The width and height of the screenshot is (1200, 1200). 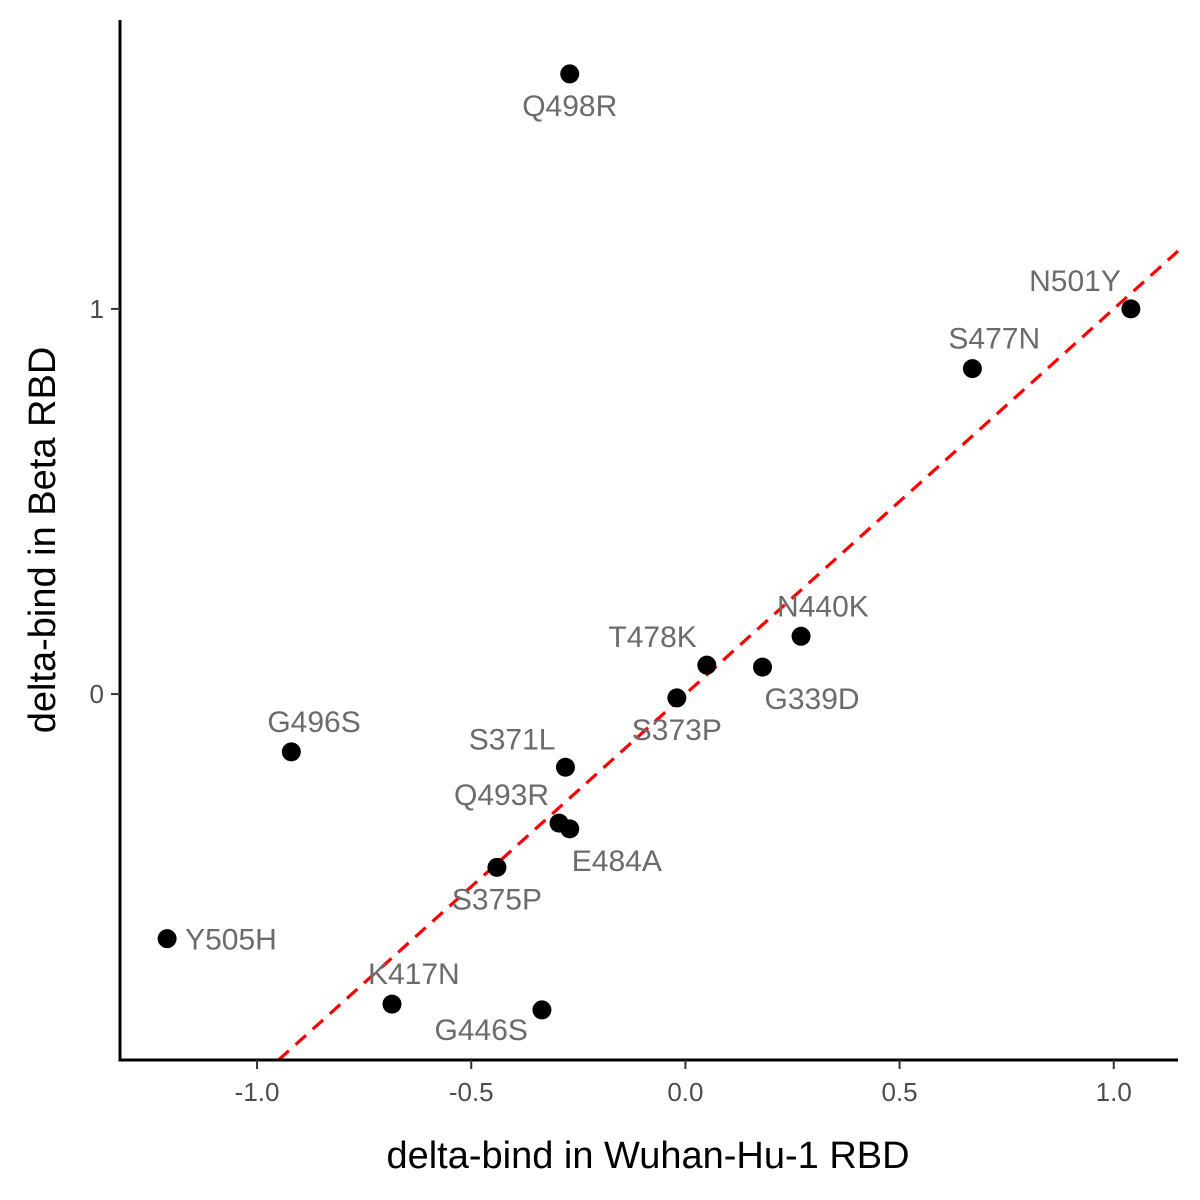 I want to click on data-point-g496s, so click(x=291, y=752).